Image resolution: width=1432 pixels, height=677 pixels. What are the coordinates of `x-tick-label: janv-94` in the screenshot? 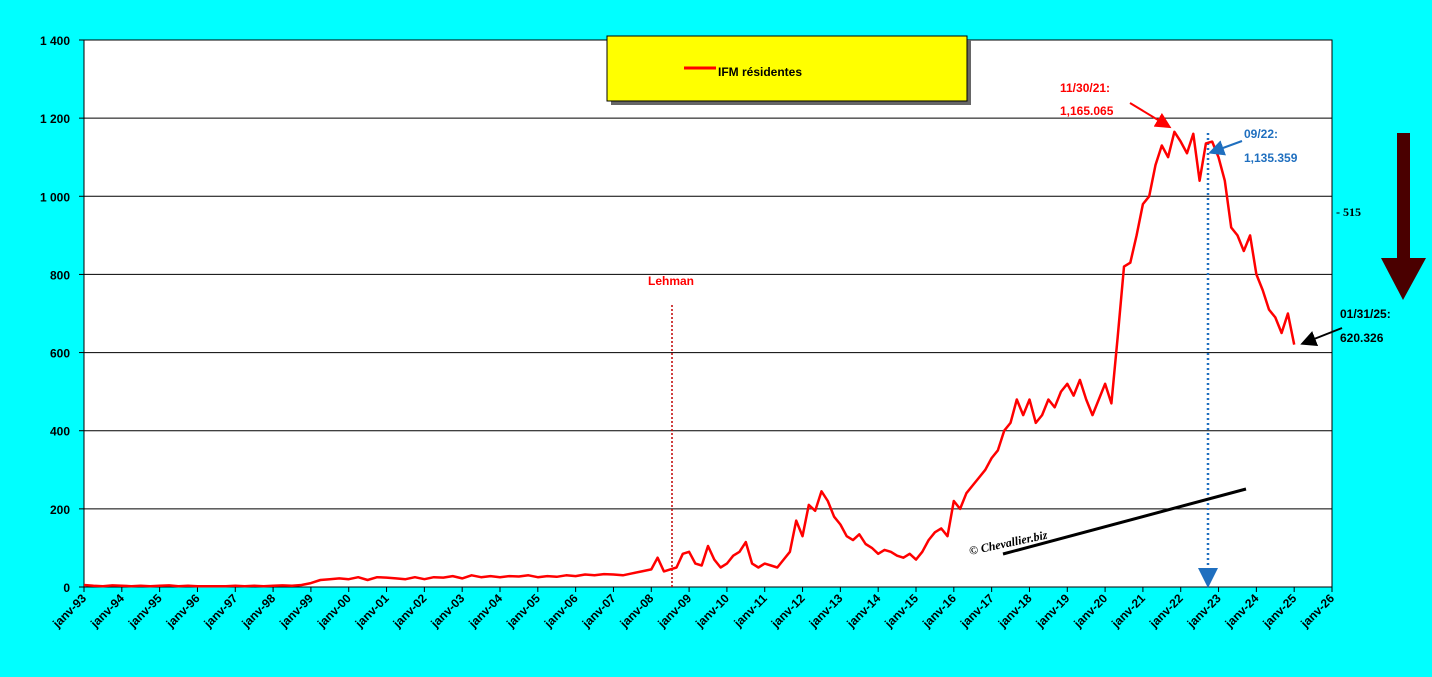 It's located at (107, 611).